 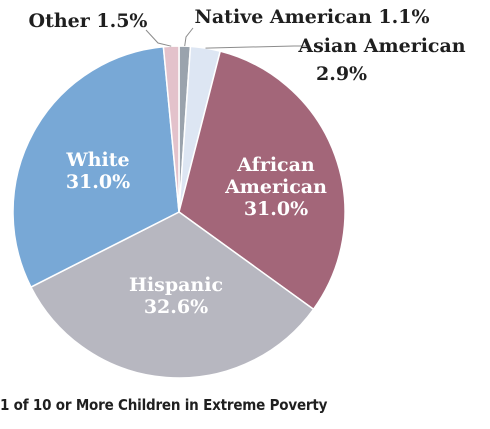 What do you see at coordinates (255, 47) in the screenshot?
I see `leader-line-asian-american` at bounding box center [255, 47].